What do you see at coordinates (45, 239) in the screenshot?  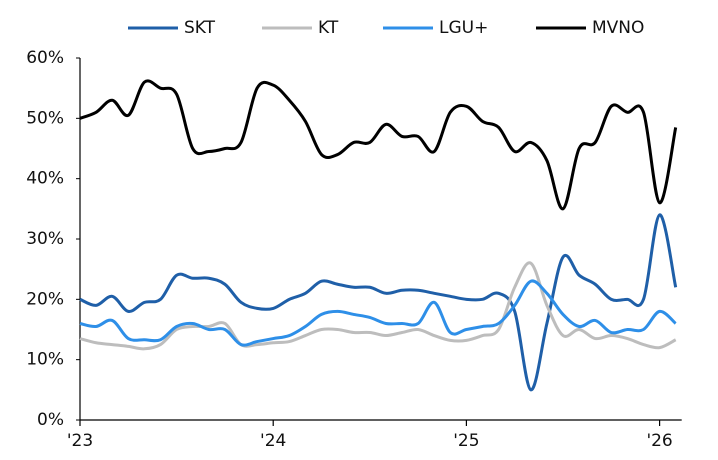 I see `y-tick-label: 30%` at bounding box center [45, 239].